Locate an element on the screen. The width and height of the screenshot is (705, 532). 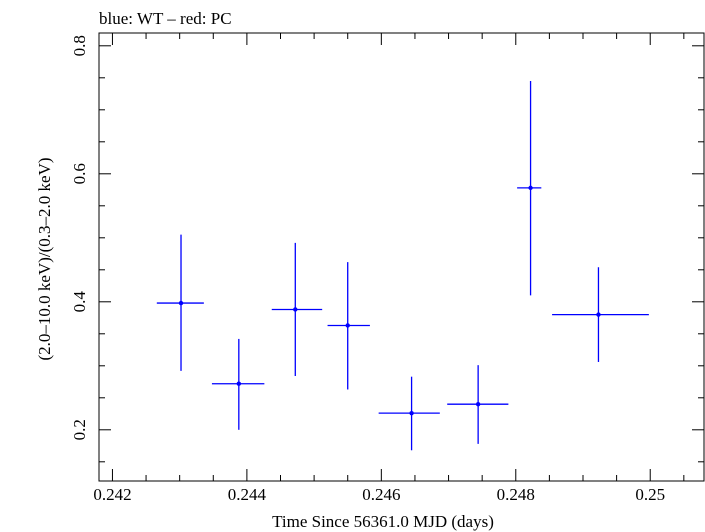
y-tick-label: 0.8 is located at coordinates (79, 45).